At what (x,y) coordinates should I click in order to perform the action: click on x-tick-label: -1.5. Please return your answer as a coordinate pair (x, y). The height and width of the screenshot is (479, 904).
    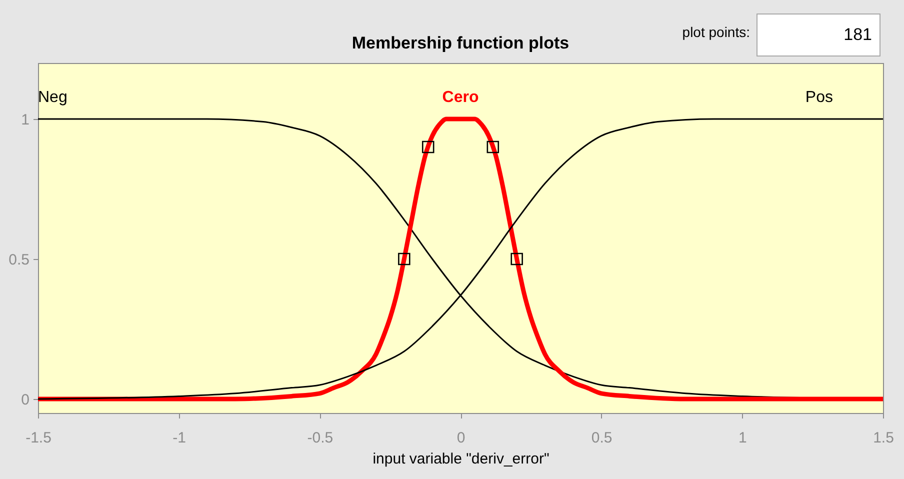
    Looking at the image, I should click on (39, 438).